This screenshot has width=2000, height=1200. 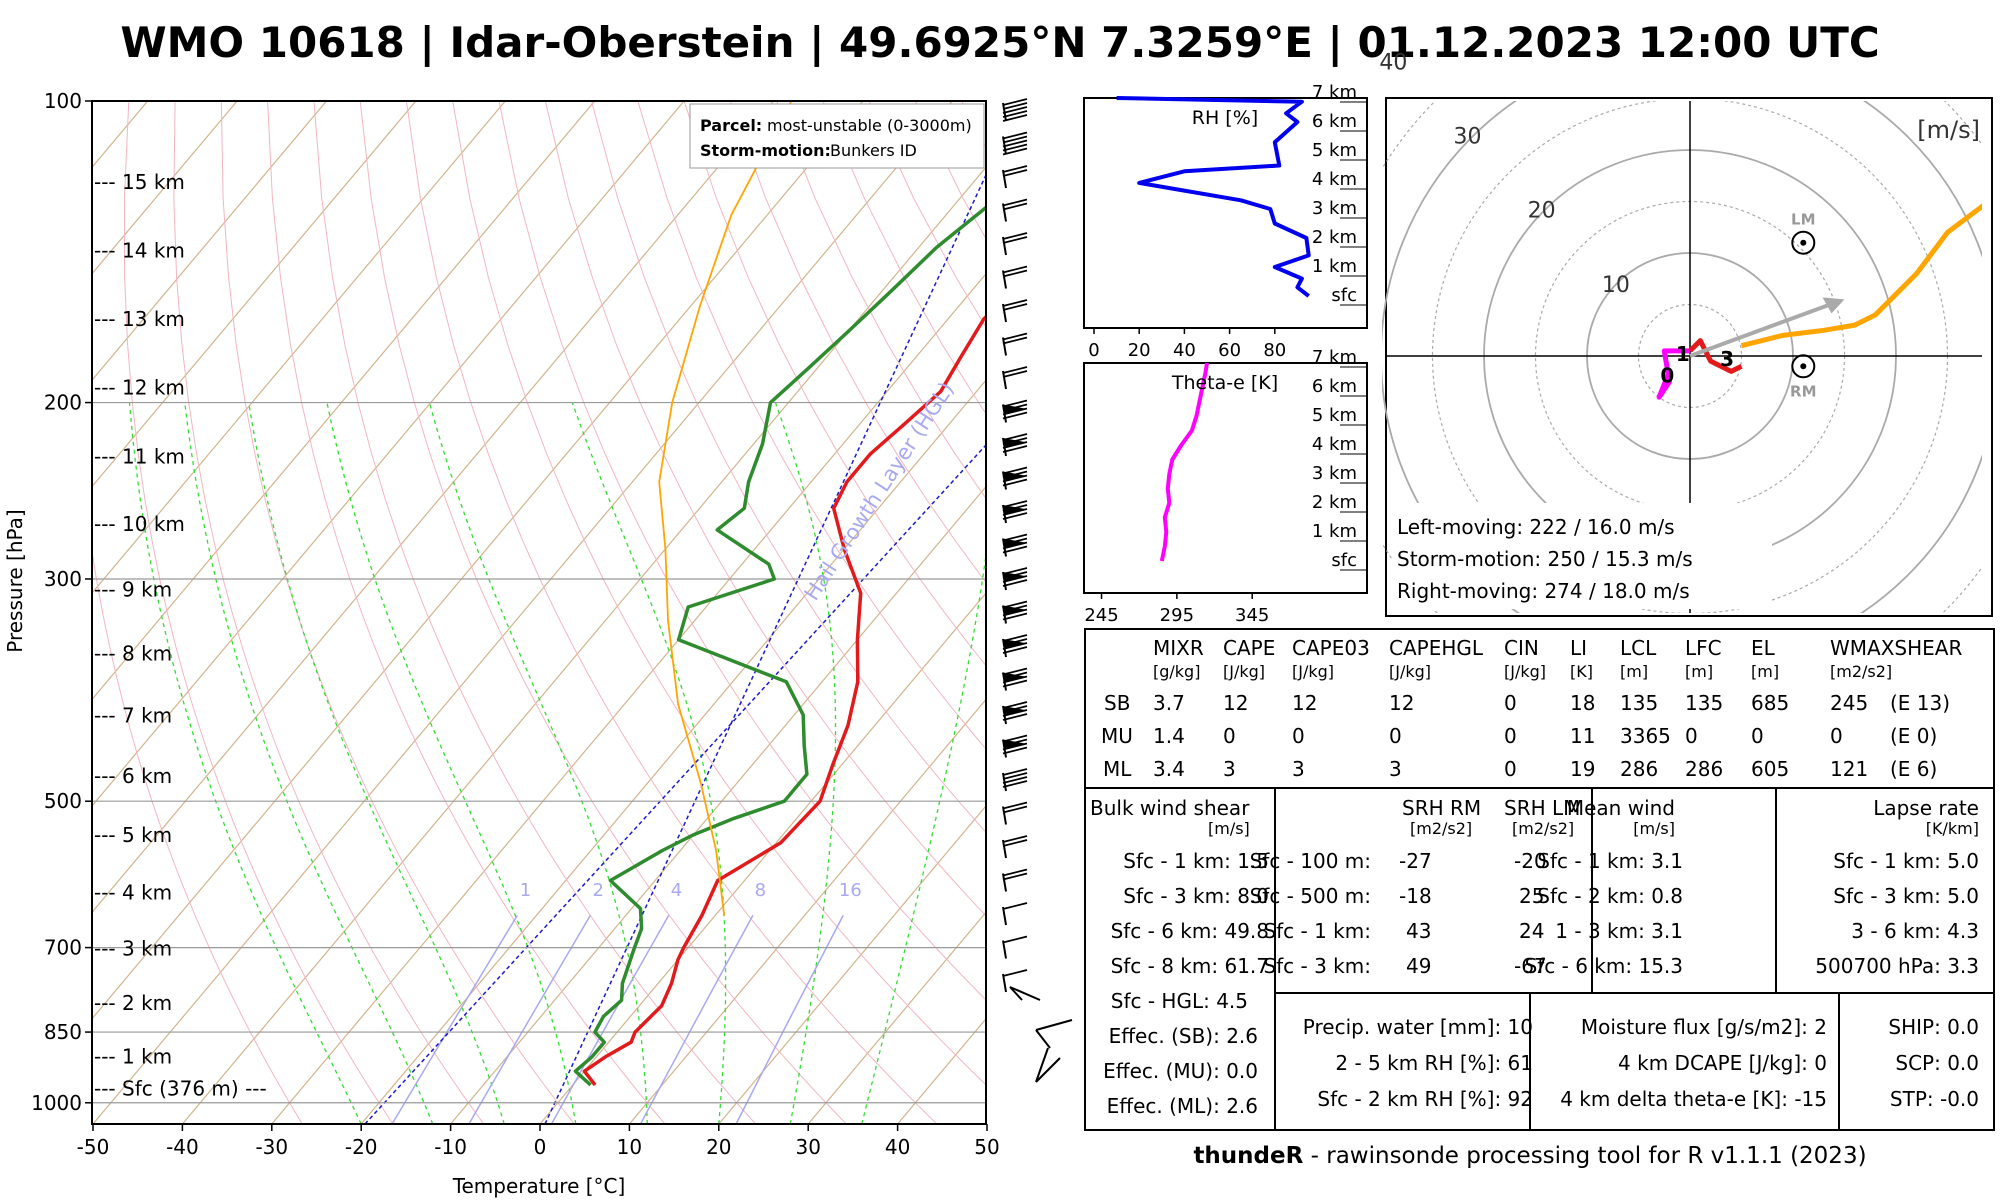 What do you see at coordinates (1298, 769) in the screenshot?
I see `ml-cape03: 3` at bounding box center [1298, 769].